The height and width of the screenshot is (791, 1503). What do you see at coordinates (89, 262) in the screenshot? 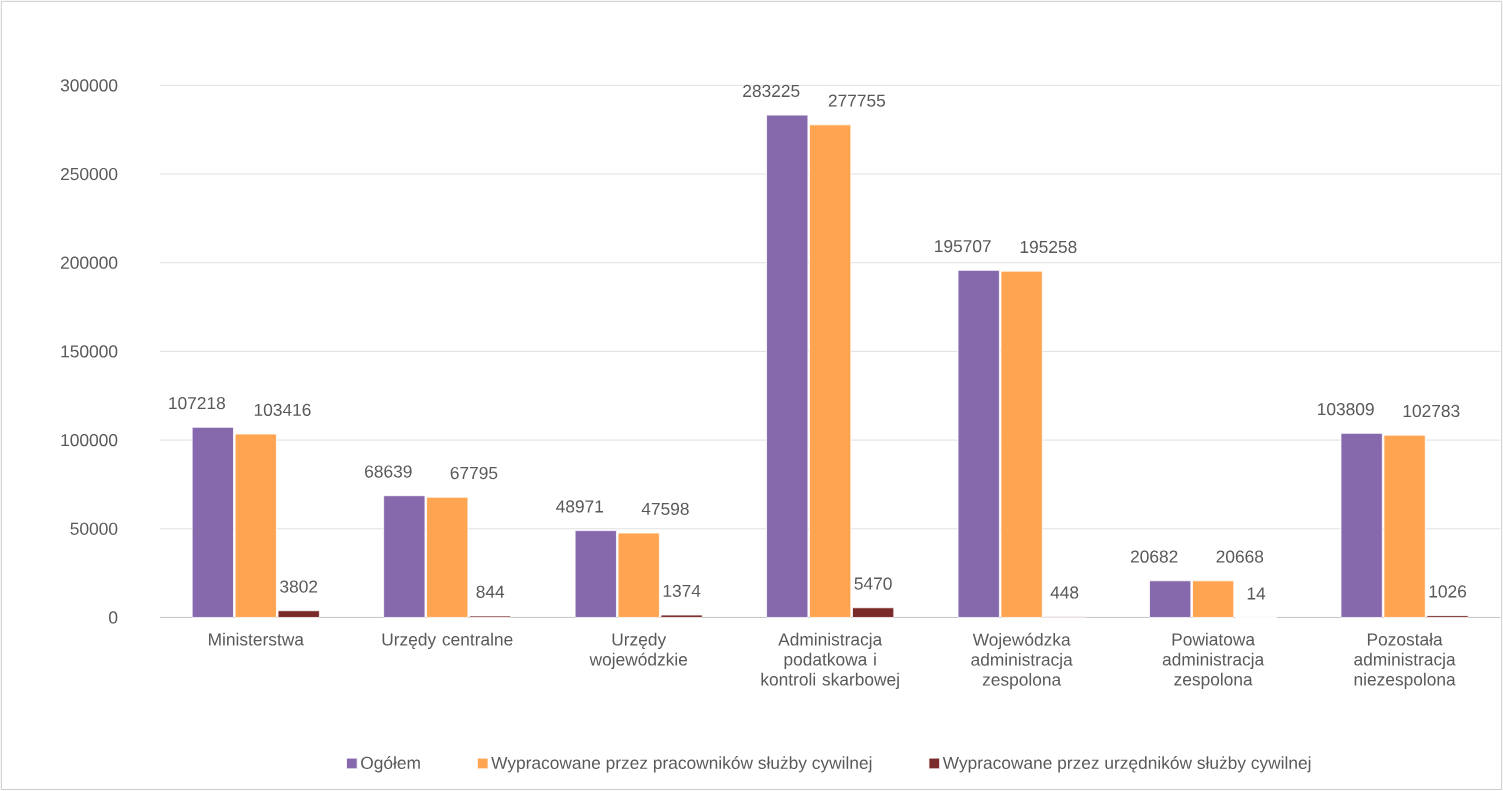
I see `y-tick-label: 200000` at bounding box center [89, 262].